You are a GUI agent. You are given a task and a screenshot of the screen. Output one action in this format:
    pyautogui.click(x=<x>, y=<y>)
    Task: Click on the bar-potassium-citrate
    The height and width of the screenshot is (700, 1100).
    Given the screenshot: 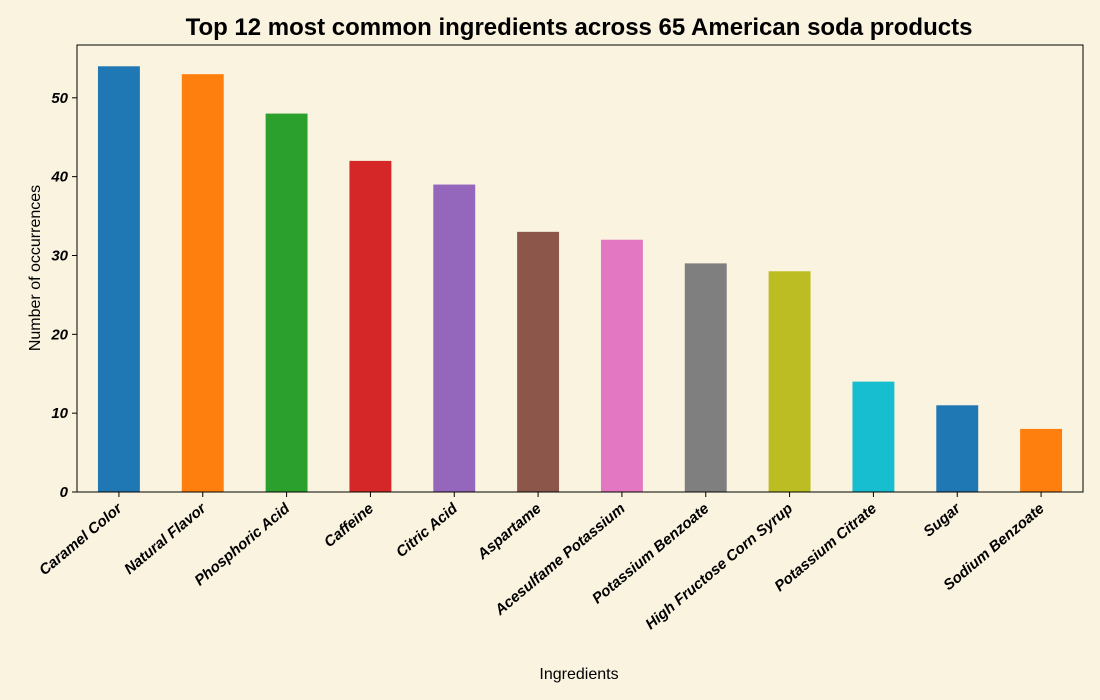 What is the action you would take?
    pyautogui.click(x=873, y=436)
    